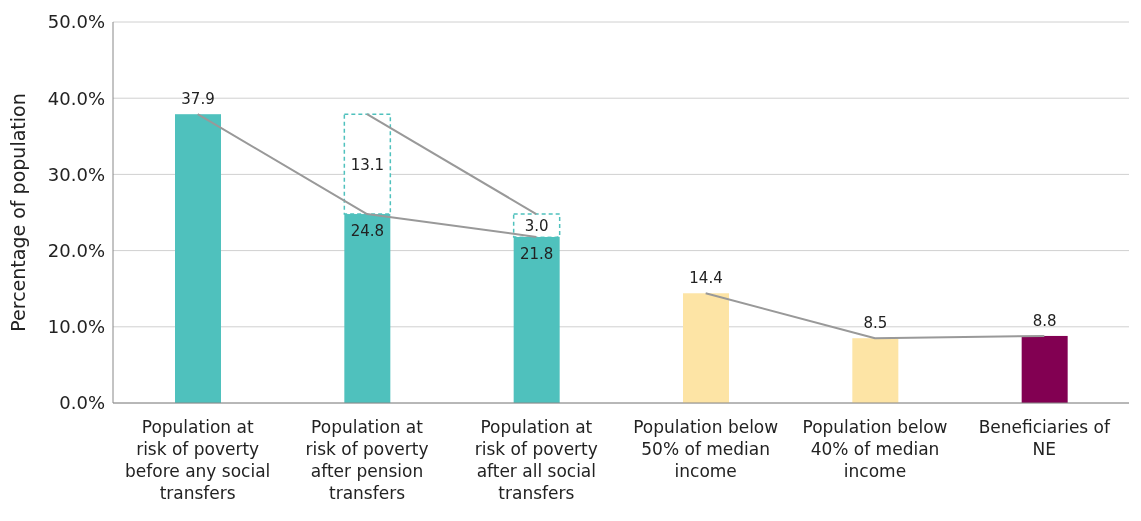 This screenshot has height=521, width=1141. Describe the element at coordinates (76, 22) in the screenshot. I see `y-tick-label: 50.0%` at that location.